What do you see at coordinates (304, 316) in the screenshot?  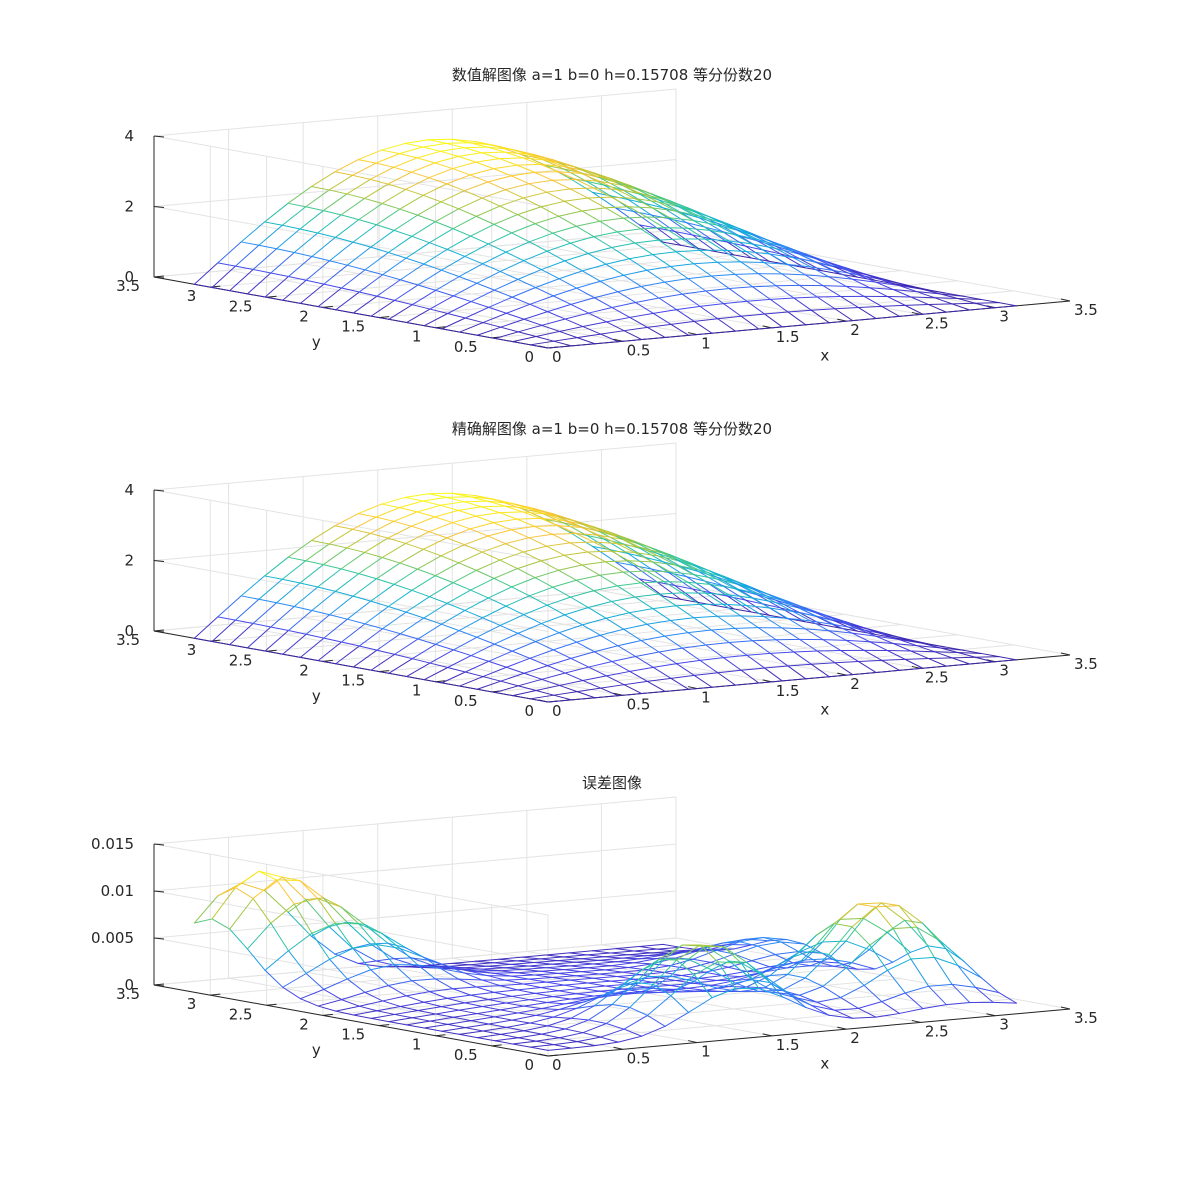 I see `y-tick-label: 2` at bounding box center [304, 316].